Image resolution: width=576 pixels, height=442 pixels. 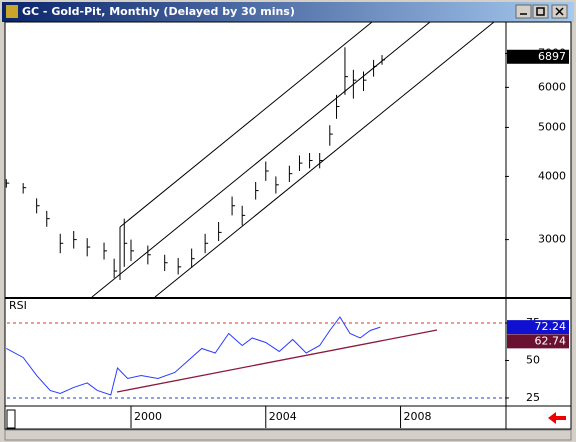 I want to click on nav-arrow, so click(x=557, y=418).